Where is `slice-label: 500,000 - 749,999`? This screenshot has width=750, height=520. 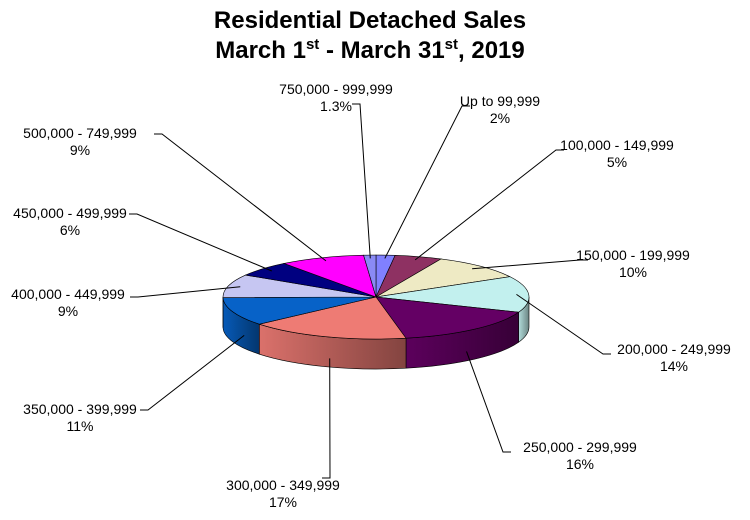 slice-label: 500,000 - 749,999 is located at coordinates (80, 133).